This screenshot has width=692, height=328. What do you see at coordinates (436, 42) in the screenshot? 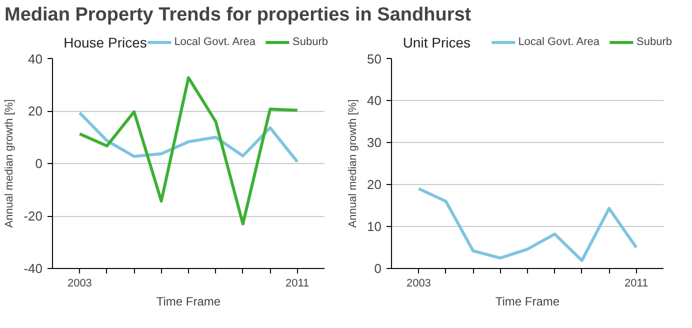
I see `chart-subtitle: Unit Prices` at bounding box center [436, 42].